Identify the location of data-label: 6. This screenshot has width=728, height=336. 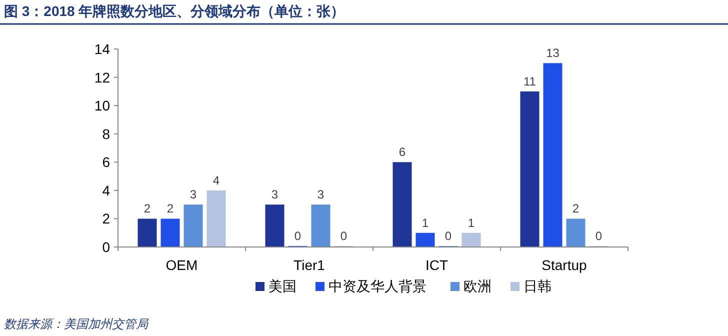
(402, 152).